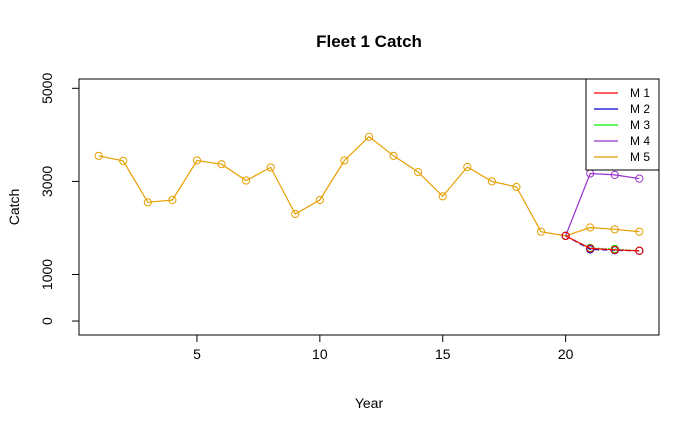  Describe the element at coordinates (47, 274) in the screenshot. I see `y-tick-label: 1000` at that location.